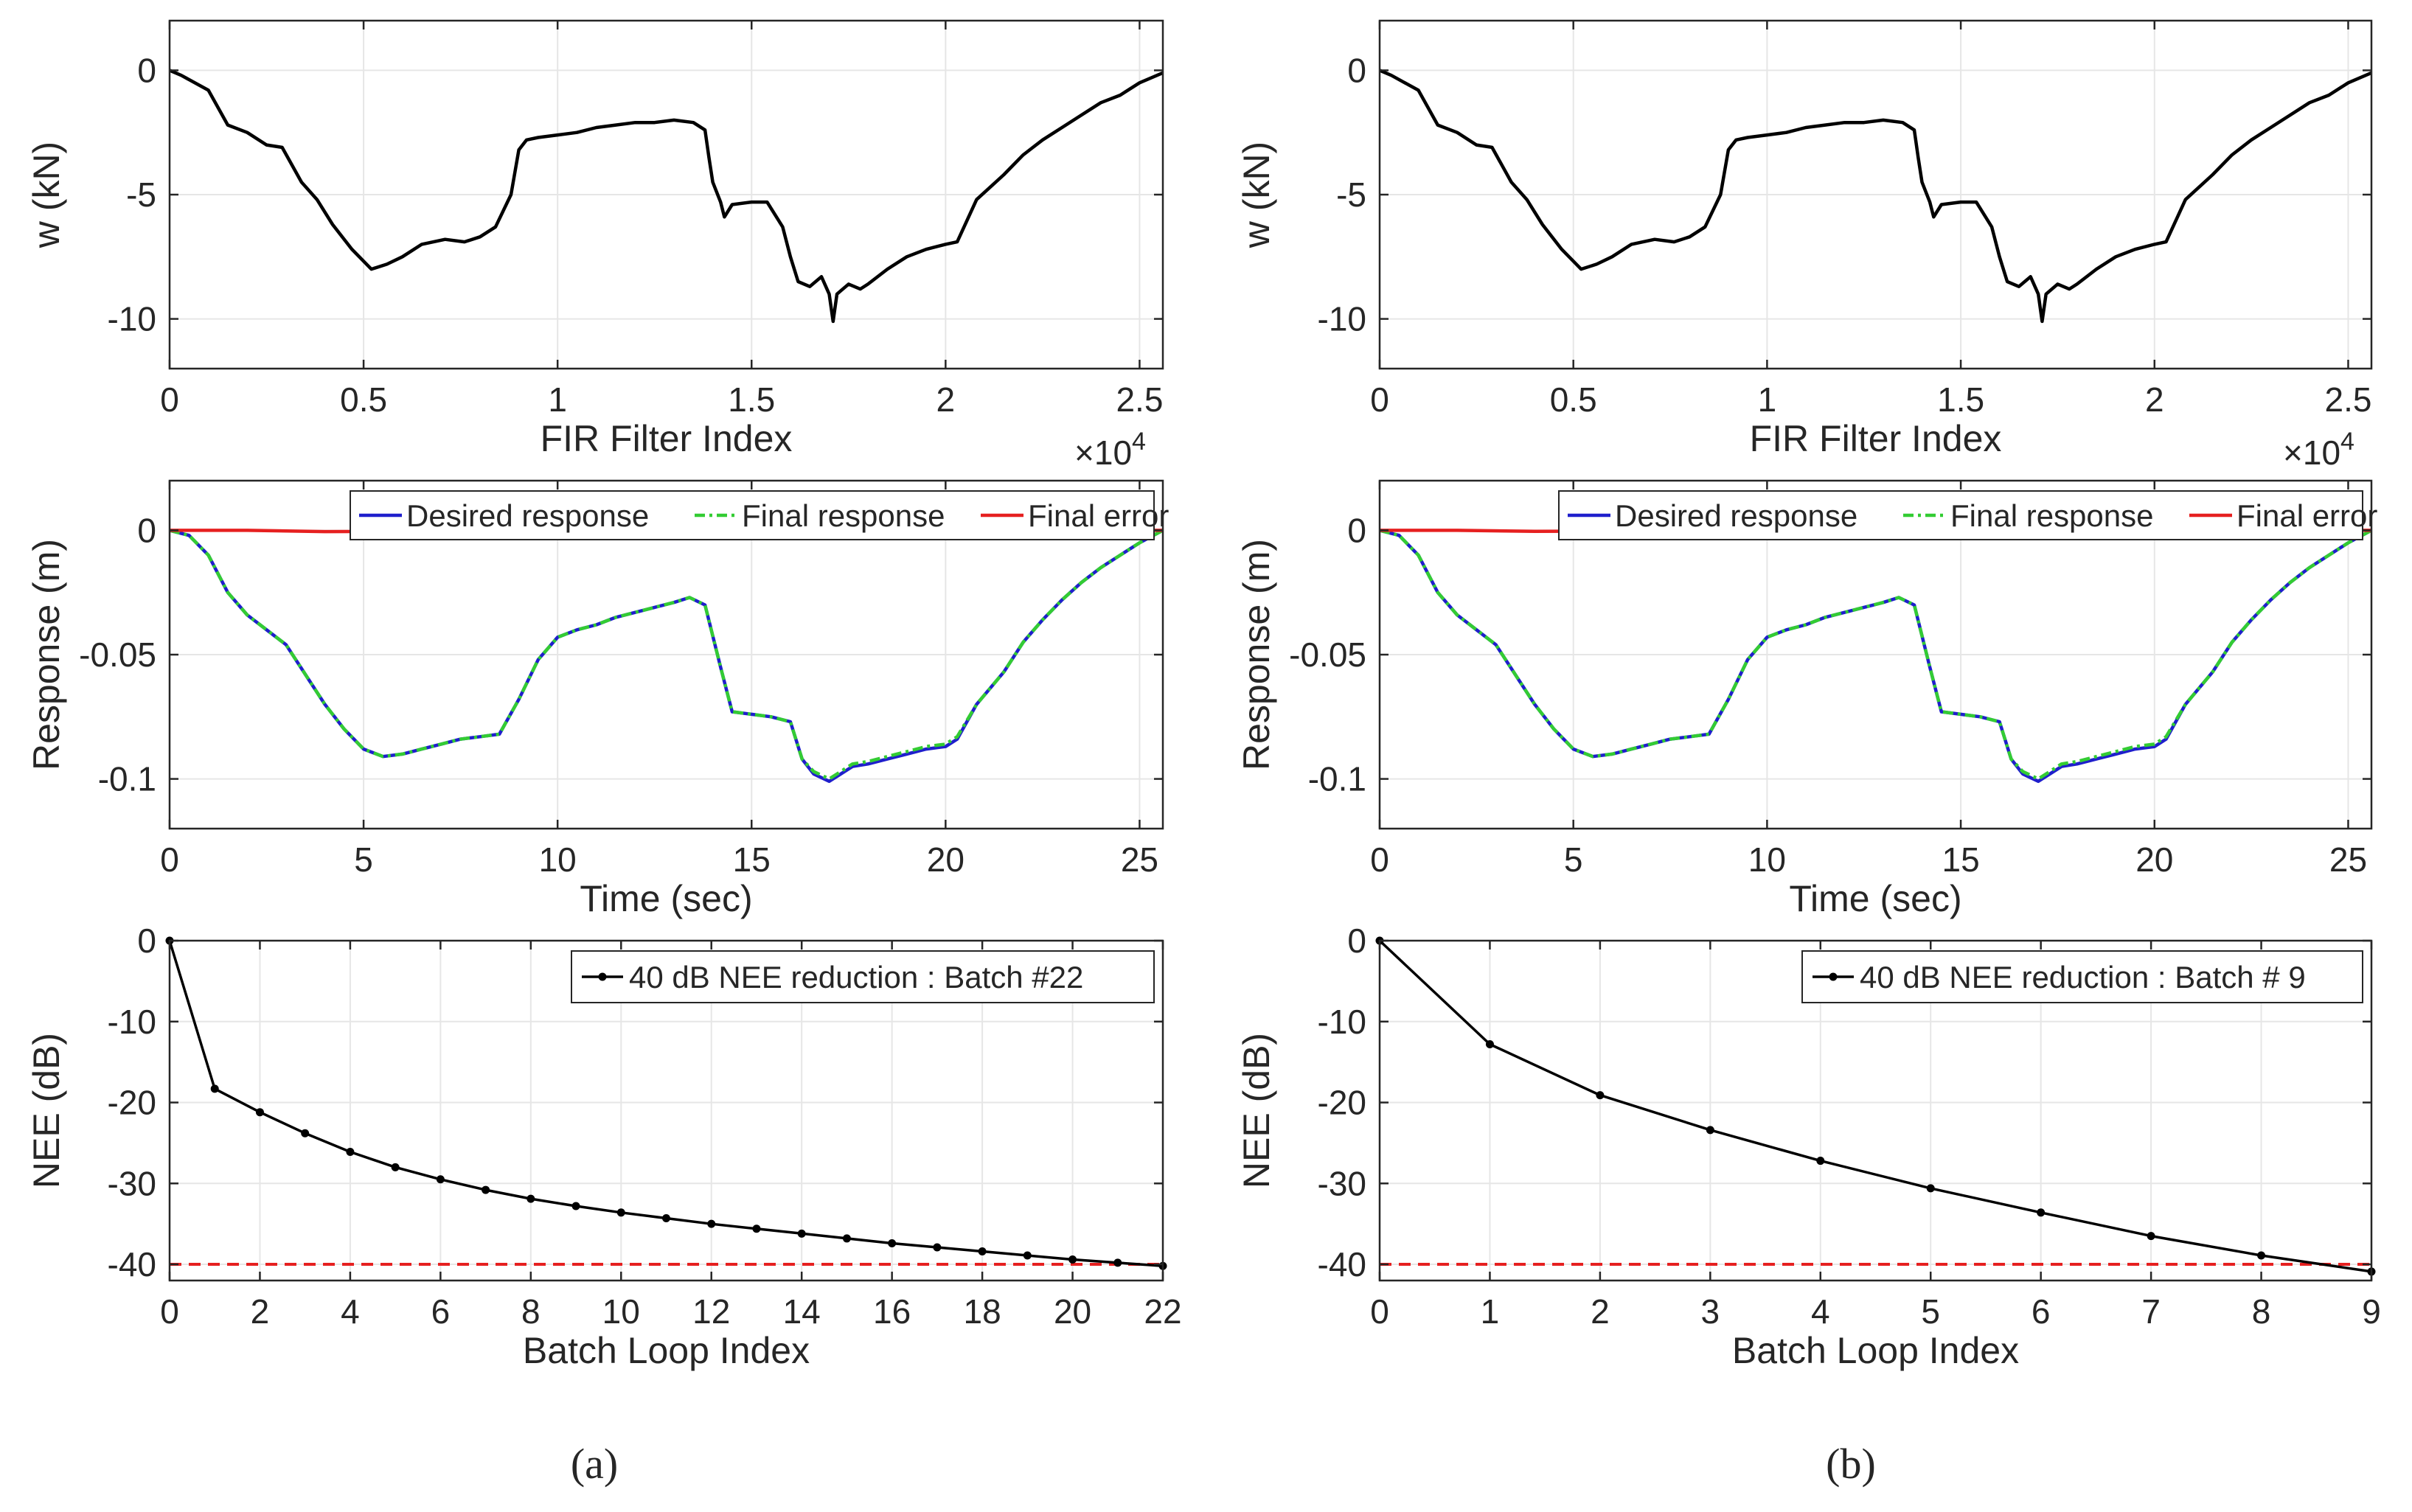 The width and height of the screenshot is (2412, 1512). Describe the element at coordinates (1327, 654) in the screenshot. I see `y-tick-label-1: -0.05` at that location.